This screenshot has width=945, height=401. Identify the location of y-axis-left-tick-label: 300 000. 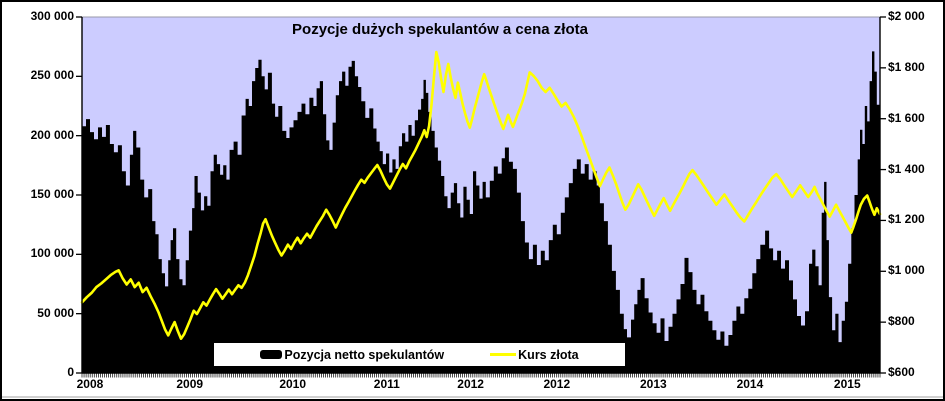
(52, 16).